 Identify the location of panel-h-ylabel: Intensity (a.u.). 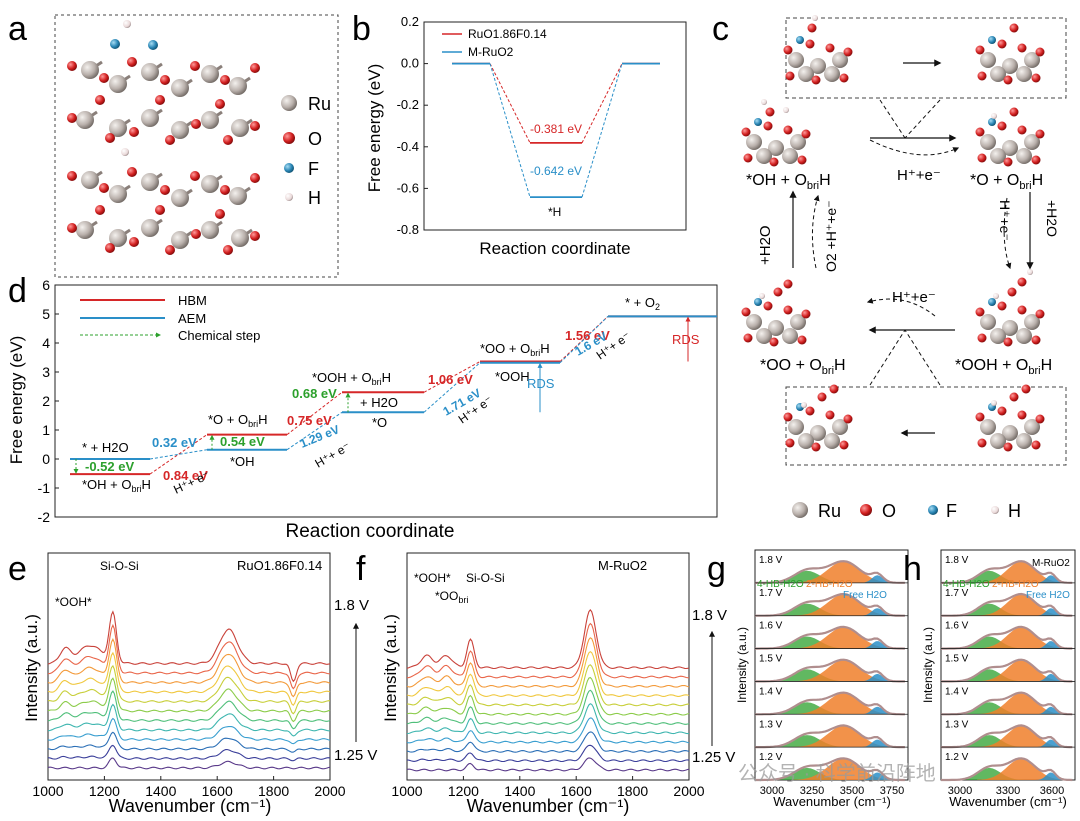
(928, 665).